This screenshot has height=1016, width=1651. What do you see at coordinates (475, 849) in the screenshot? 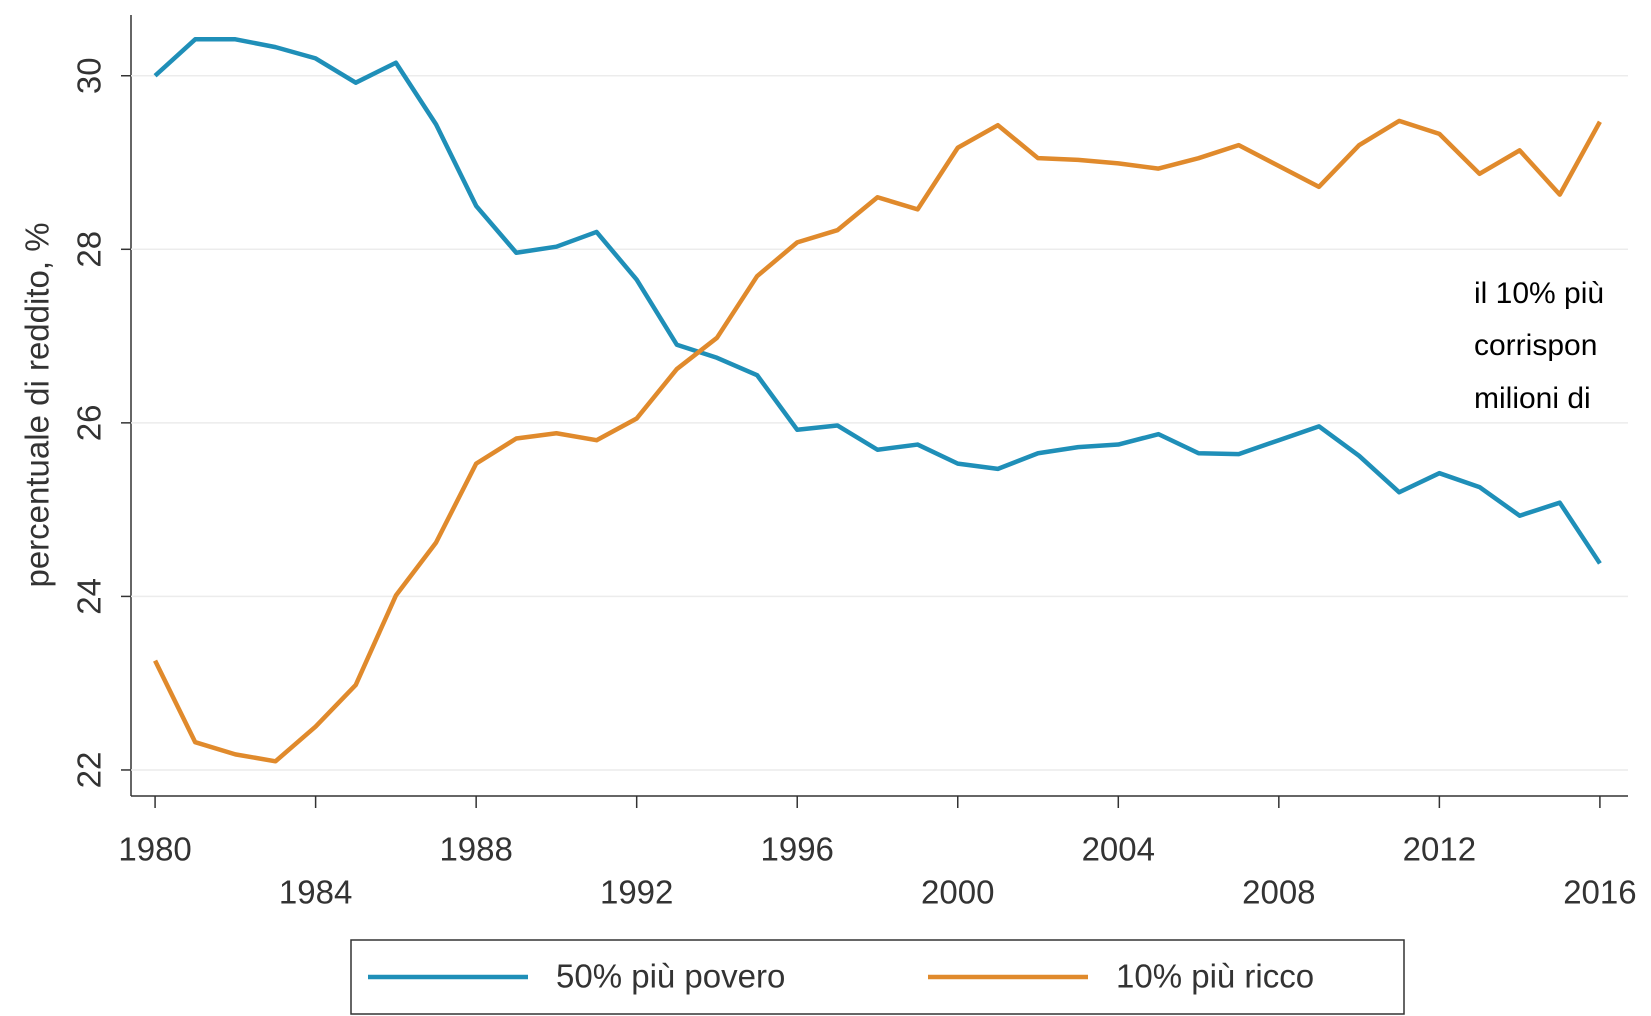
I see `x-tick-label: 1988` at bounding box center [475, 849].